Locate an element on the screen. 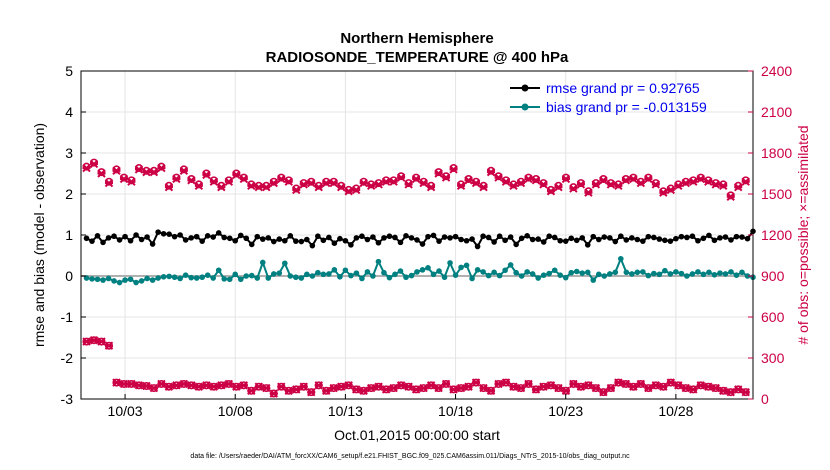  x-tick-label: 10/18 is located at coordinates (455, 411).